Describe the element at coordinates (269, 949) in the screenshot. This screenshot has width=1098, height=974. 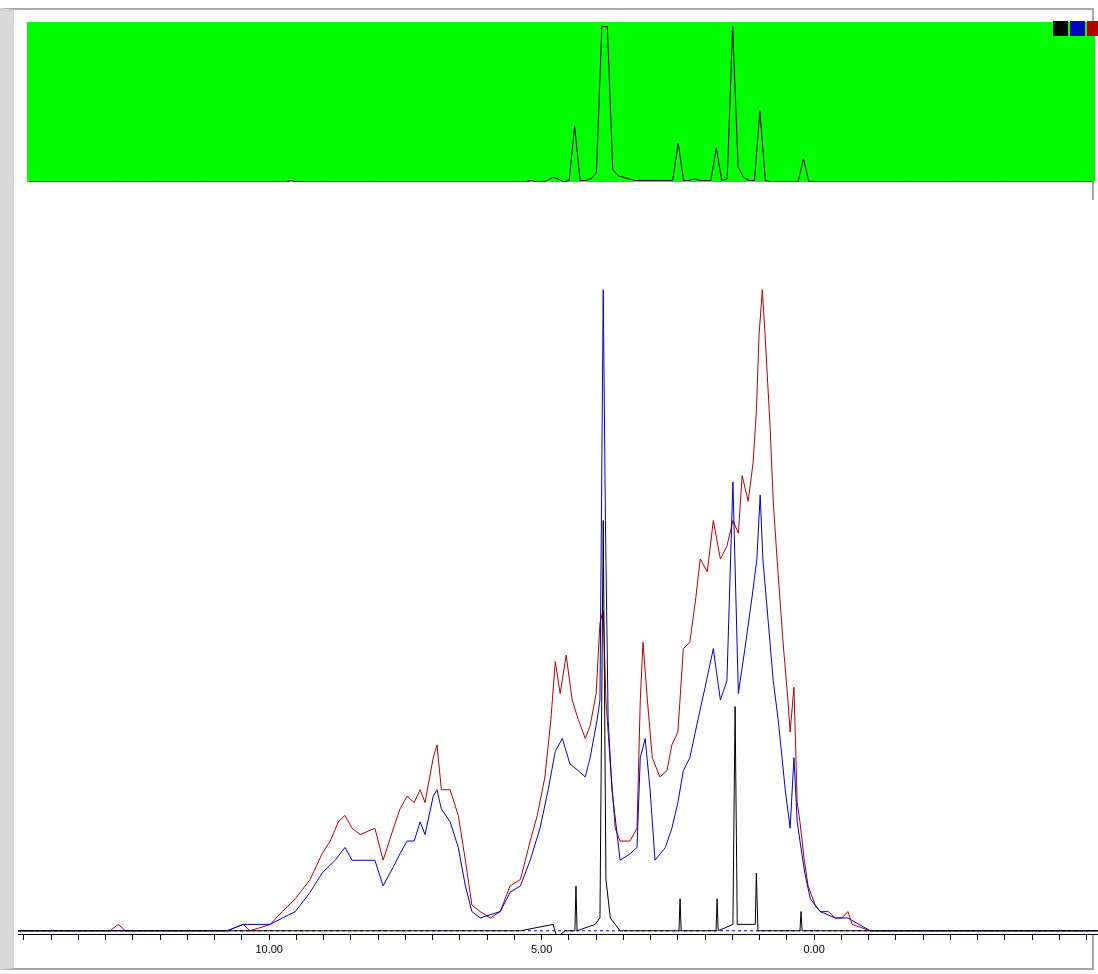
I see `x-tick-label: 10.00` at that location.